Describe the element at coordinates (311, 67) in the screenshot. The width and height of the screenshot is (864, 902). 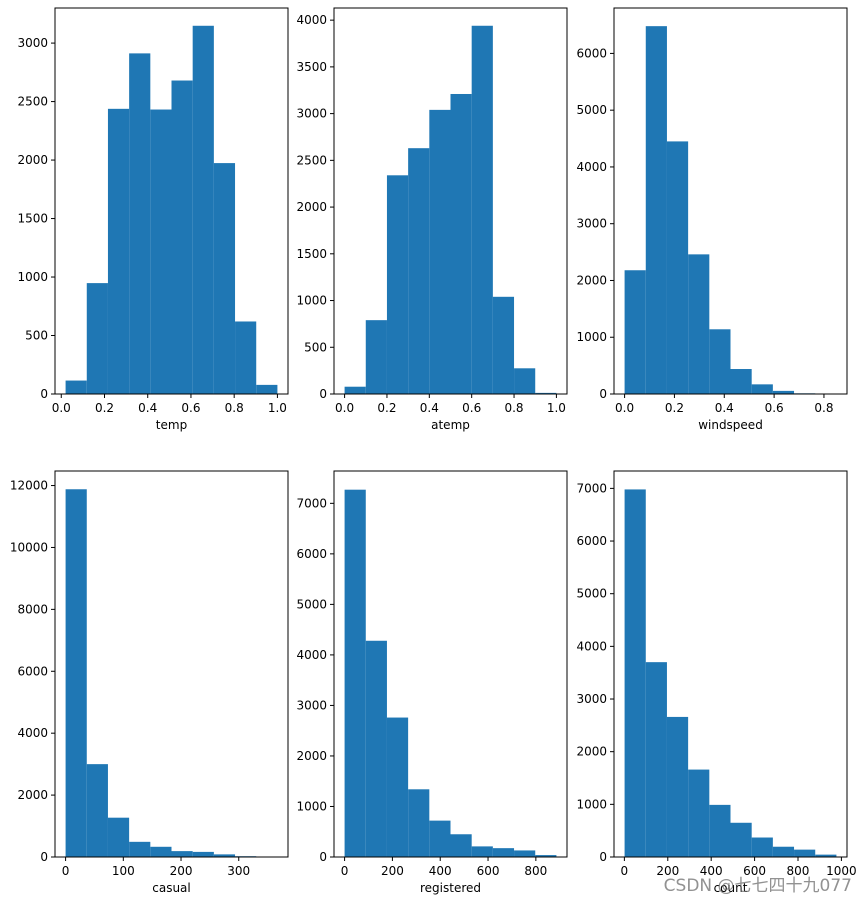
I see `y-tick-label: 3500` at that location.